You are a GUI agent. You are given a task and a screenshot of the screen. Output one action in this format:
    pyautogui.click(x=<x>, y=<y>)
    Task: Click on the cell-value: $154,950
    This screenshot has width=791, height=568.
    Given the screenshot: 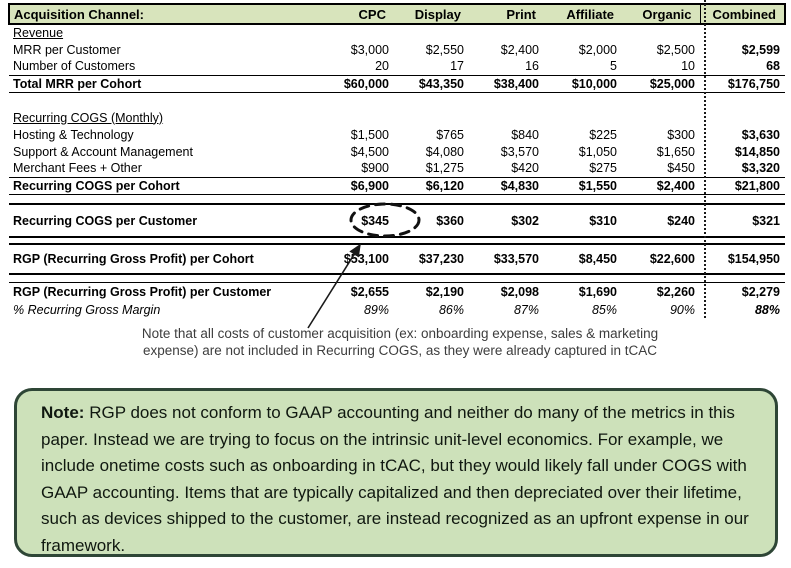 What is the action you would take?
    pyautogui.click(x=742, y=259)
    